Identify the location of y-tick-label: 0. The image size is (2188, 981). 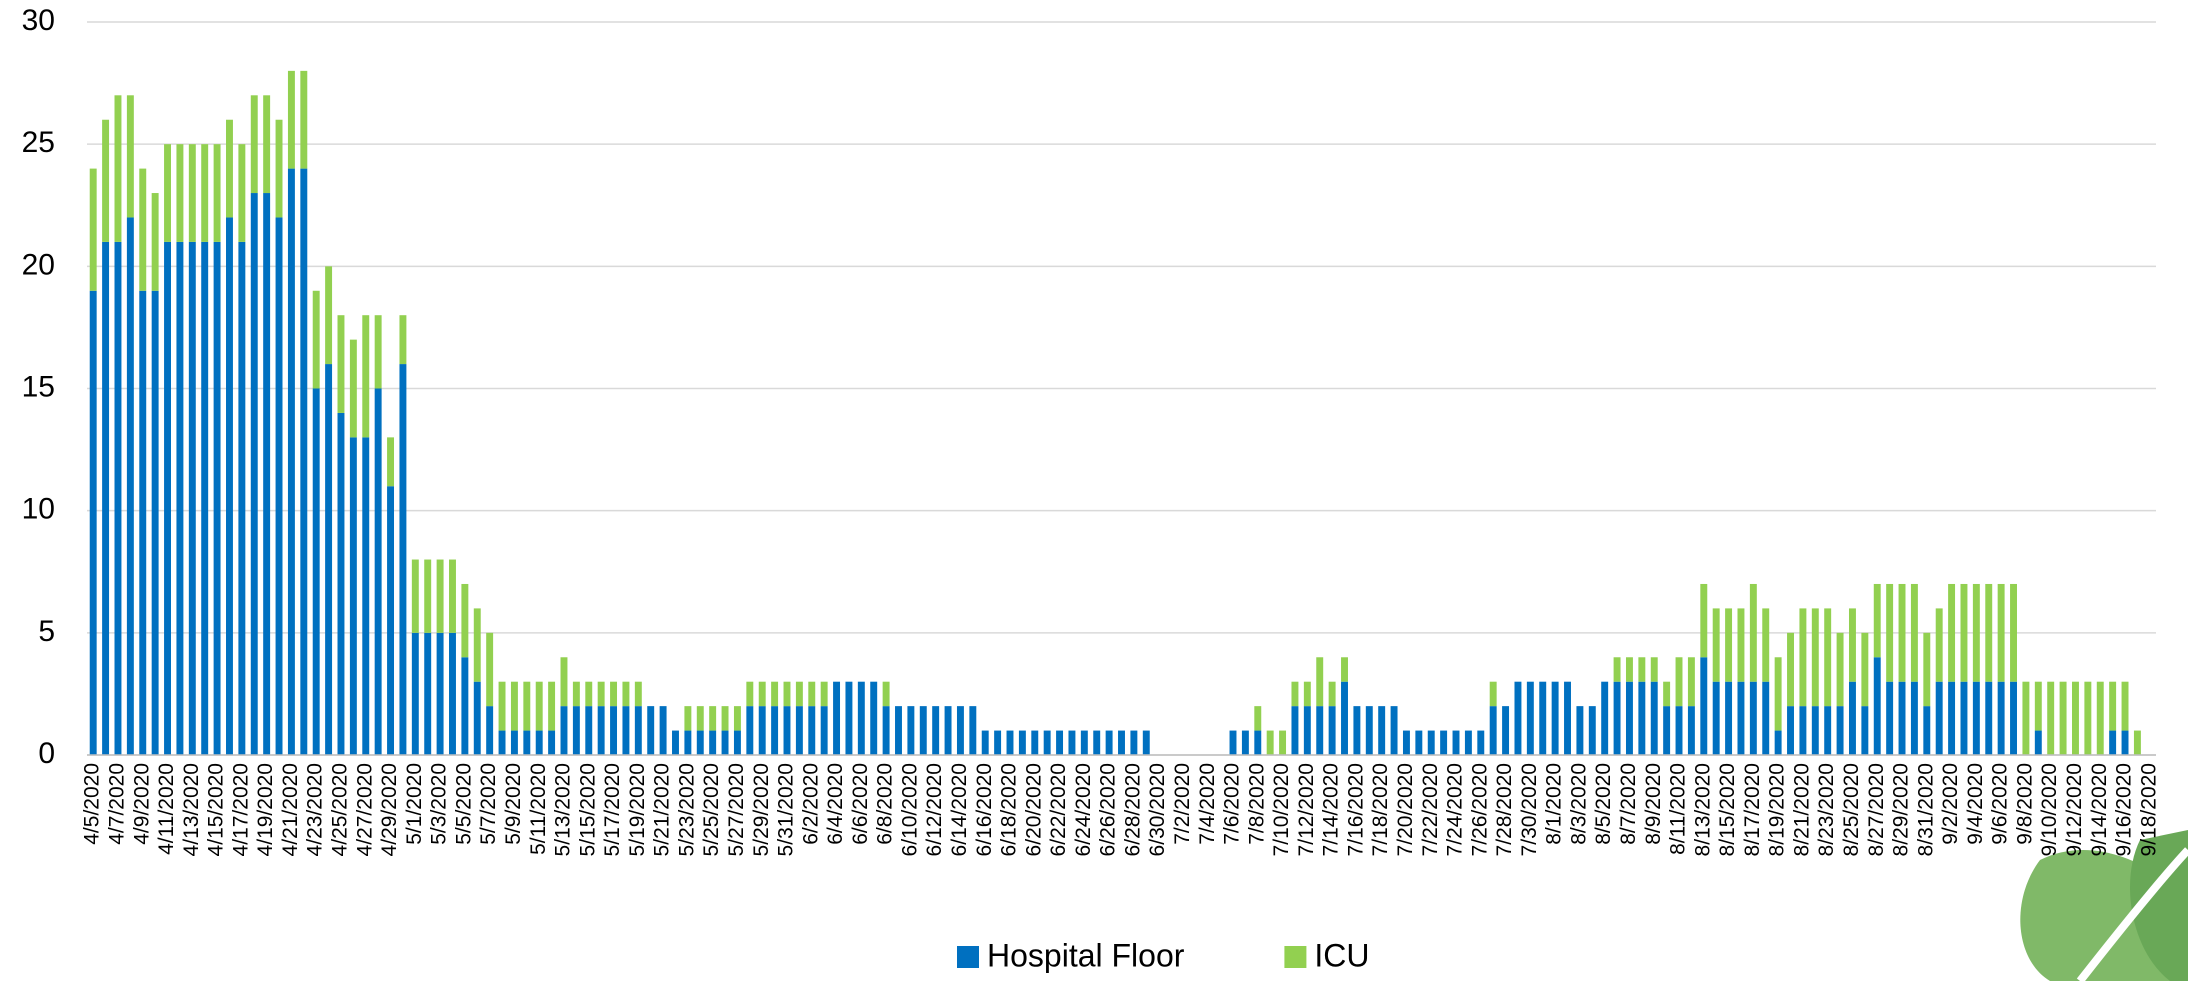
(46, 753).